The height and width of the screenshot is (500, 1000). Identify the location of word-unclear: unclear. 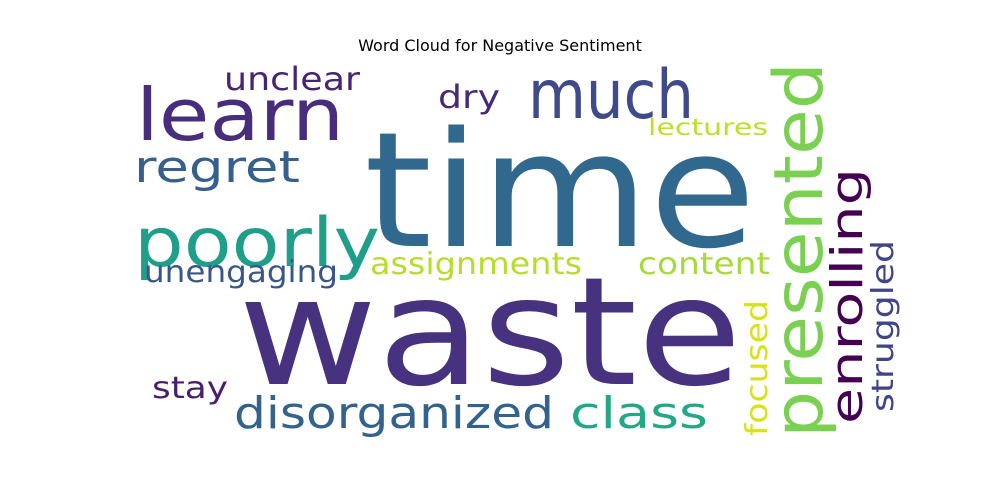
(292, 79).